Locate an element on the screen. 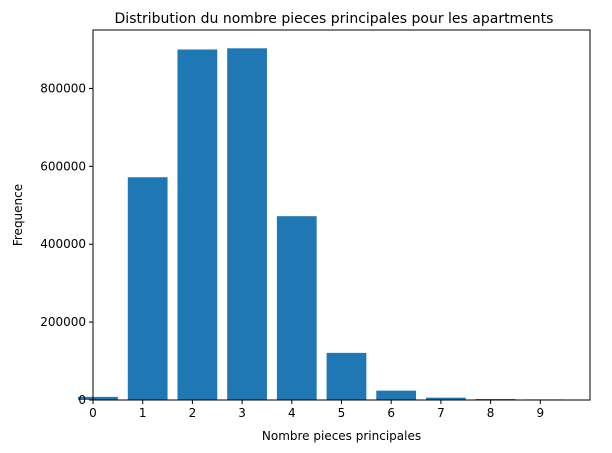 This screenshot has height=453, width=612. x-tick-label: 9 is located at coordinates (540, 413).